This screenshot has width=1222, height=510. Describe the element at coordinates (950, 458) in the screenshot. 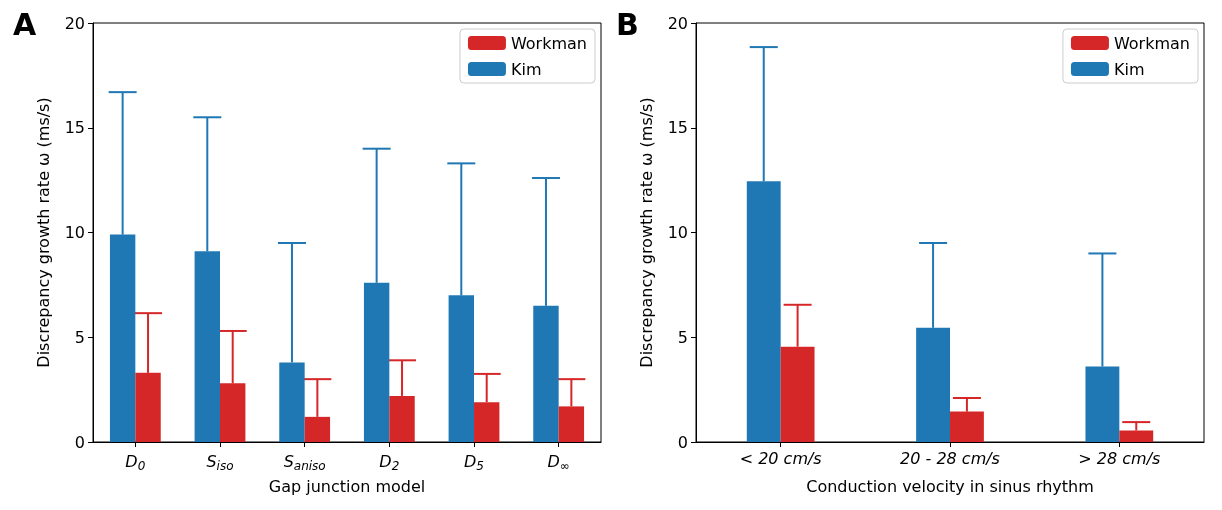

I see `x-tick-label: 20 - 28 cm/s` at that location.